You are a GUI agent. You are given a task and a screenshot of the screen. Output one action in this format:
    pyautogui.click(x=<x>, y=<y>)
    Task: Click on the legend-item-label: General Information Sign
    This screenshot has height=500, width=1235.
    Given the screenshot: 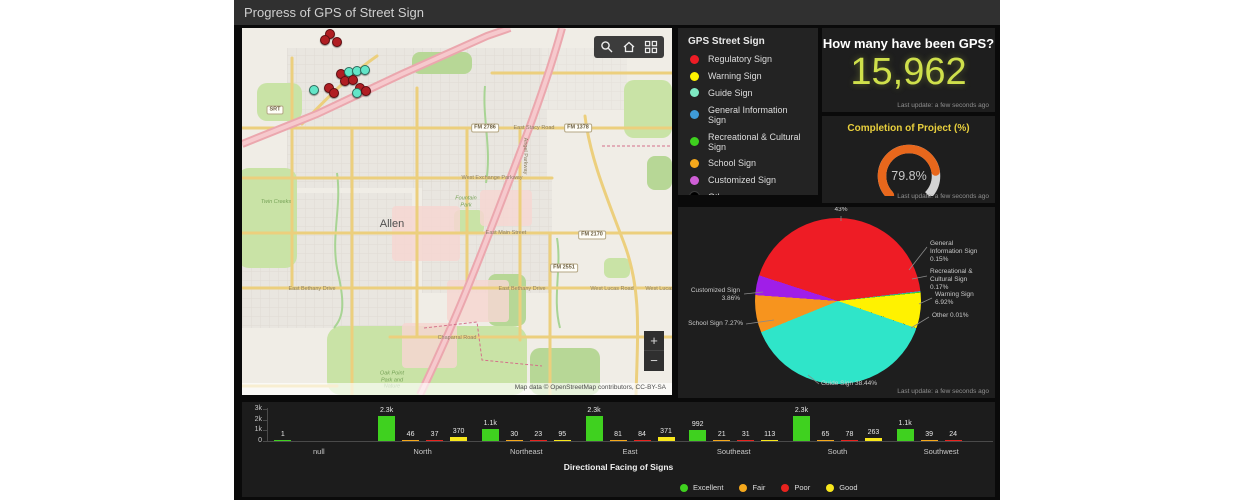 What is the action you would take?
    pyautogui.click(x=748, y=114)
    